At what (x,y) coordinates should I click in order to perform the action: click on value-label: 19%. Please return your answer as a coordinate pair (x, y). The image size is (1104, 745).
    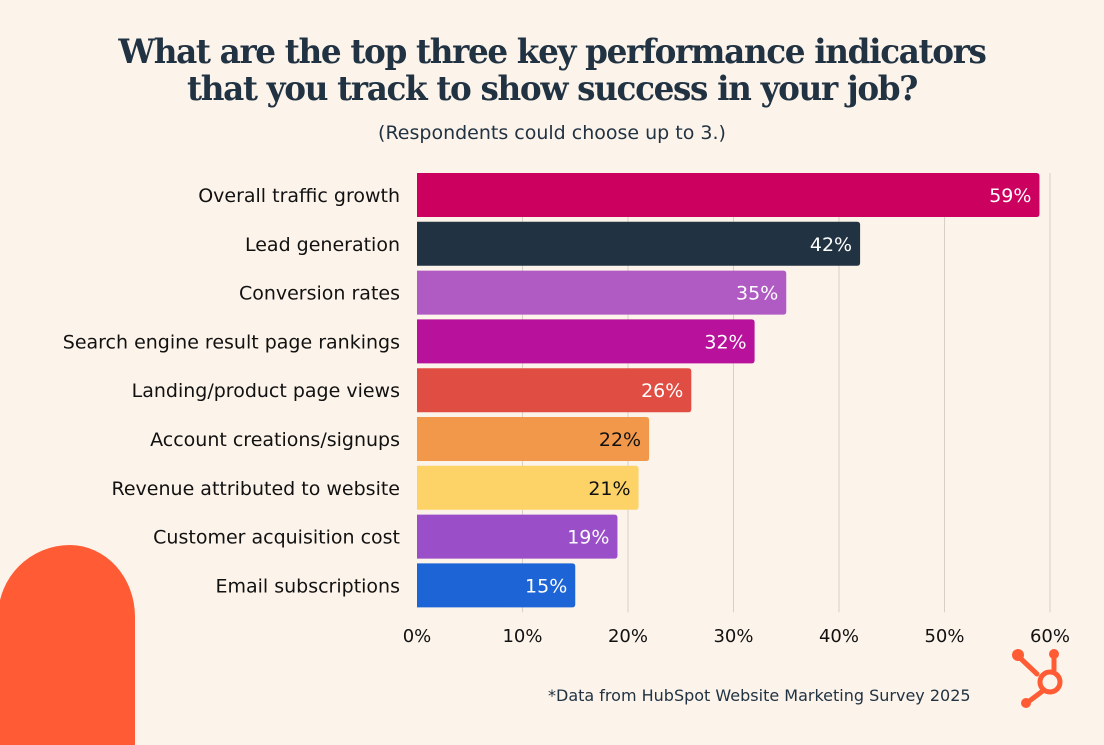
    Looking at the image, I should click on (588, 538).